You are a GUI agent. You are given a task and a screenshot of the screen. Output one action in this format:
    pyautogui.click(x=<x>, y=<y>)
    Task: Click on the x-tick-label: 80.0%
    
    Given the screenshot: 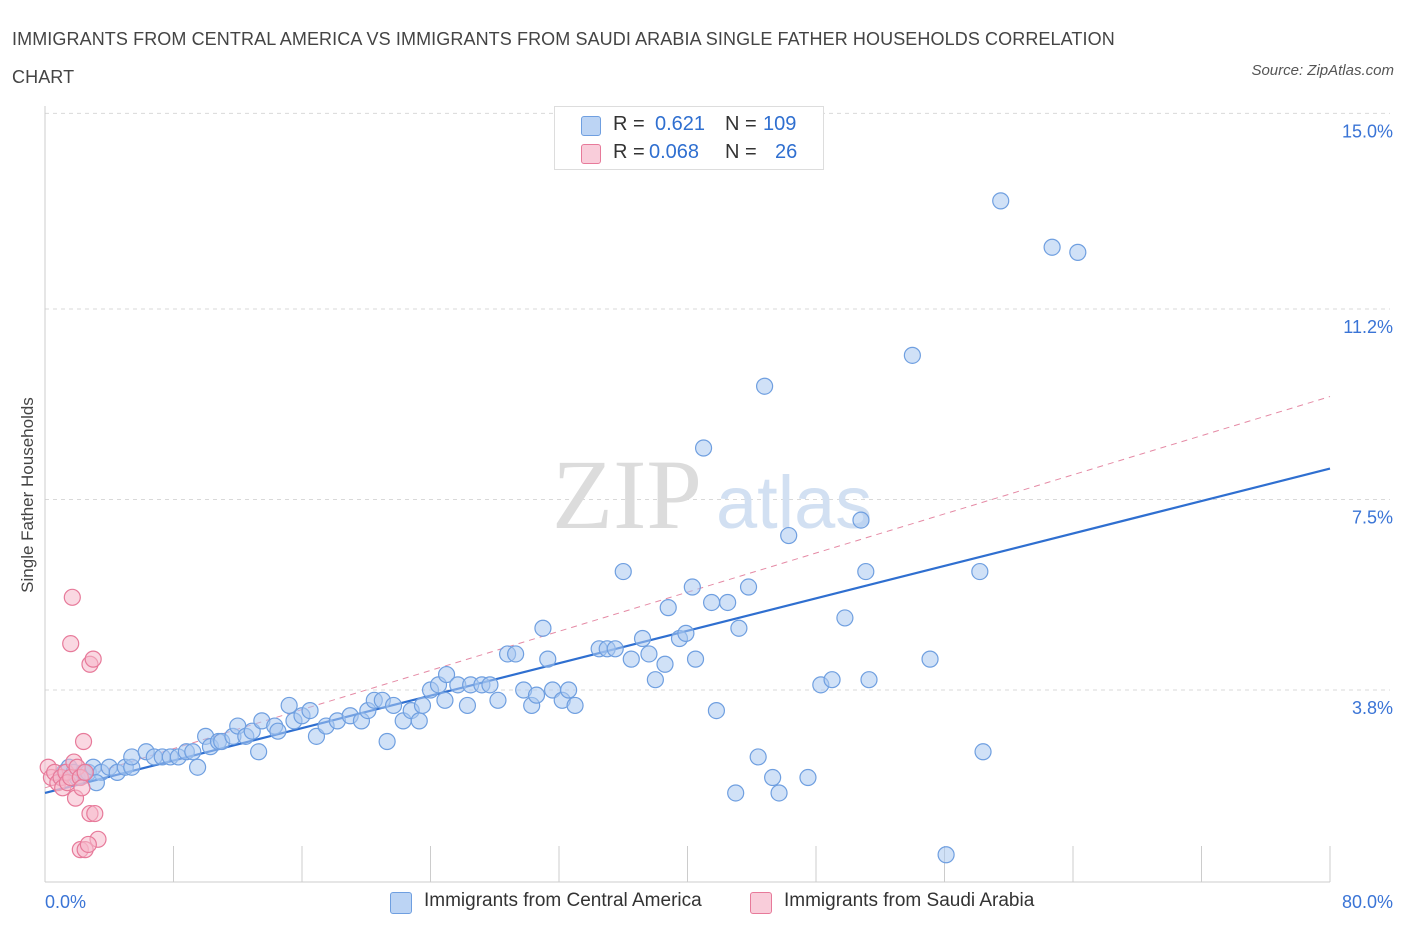 What is the action you would take?
    pyautogui.click(x=1367, y=902)
    